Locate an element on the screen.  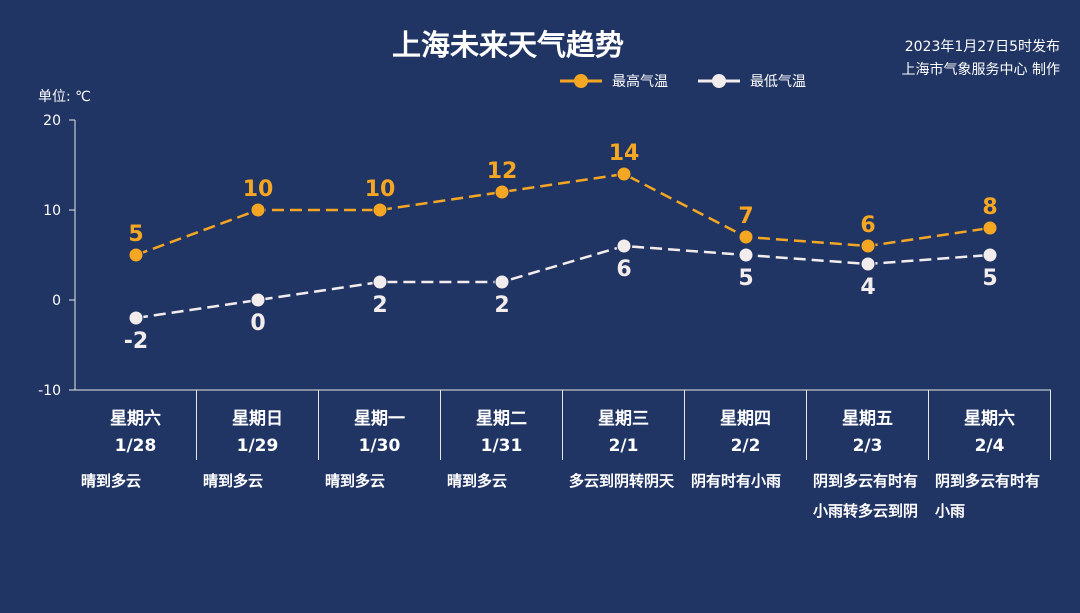
series-line-low is located at coordinates (563, 282).